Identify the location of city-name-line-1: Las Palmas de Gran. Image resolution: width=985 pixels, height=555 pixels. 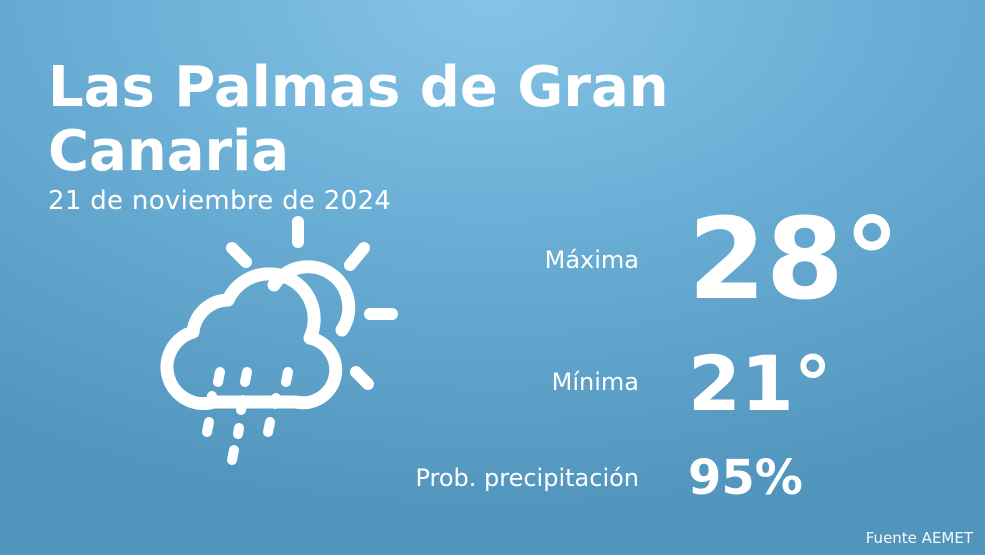
(358, 87).